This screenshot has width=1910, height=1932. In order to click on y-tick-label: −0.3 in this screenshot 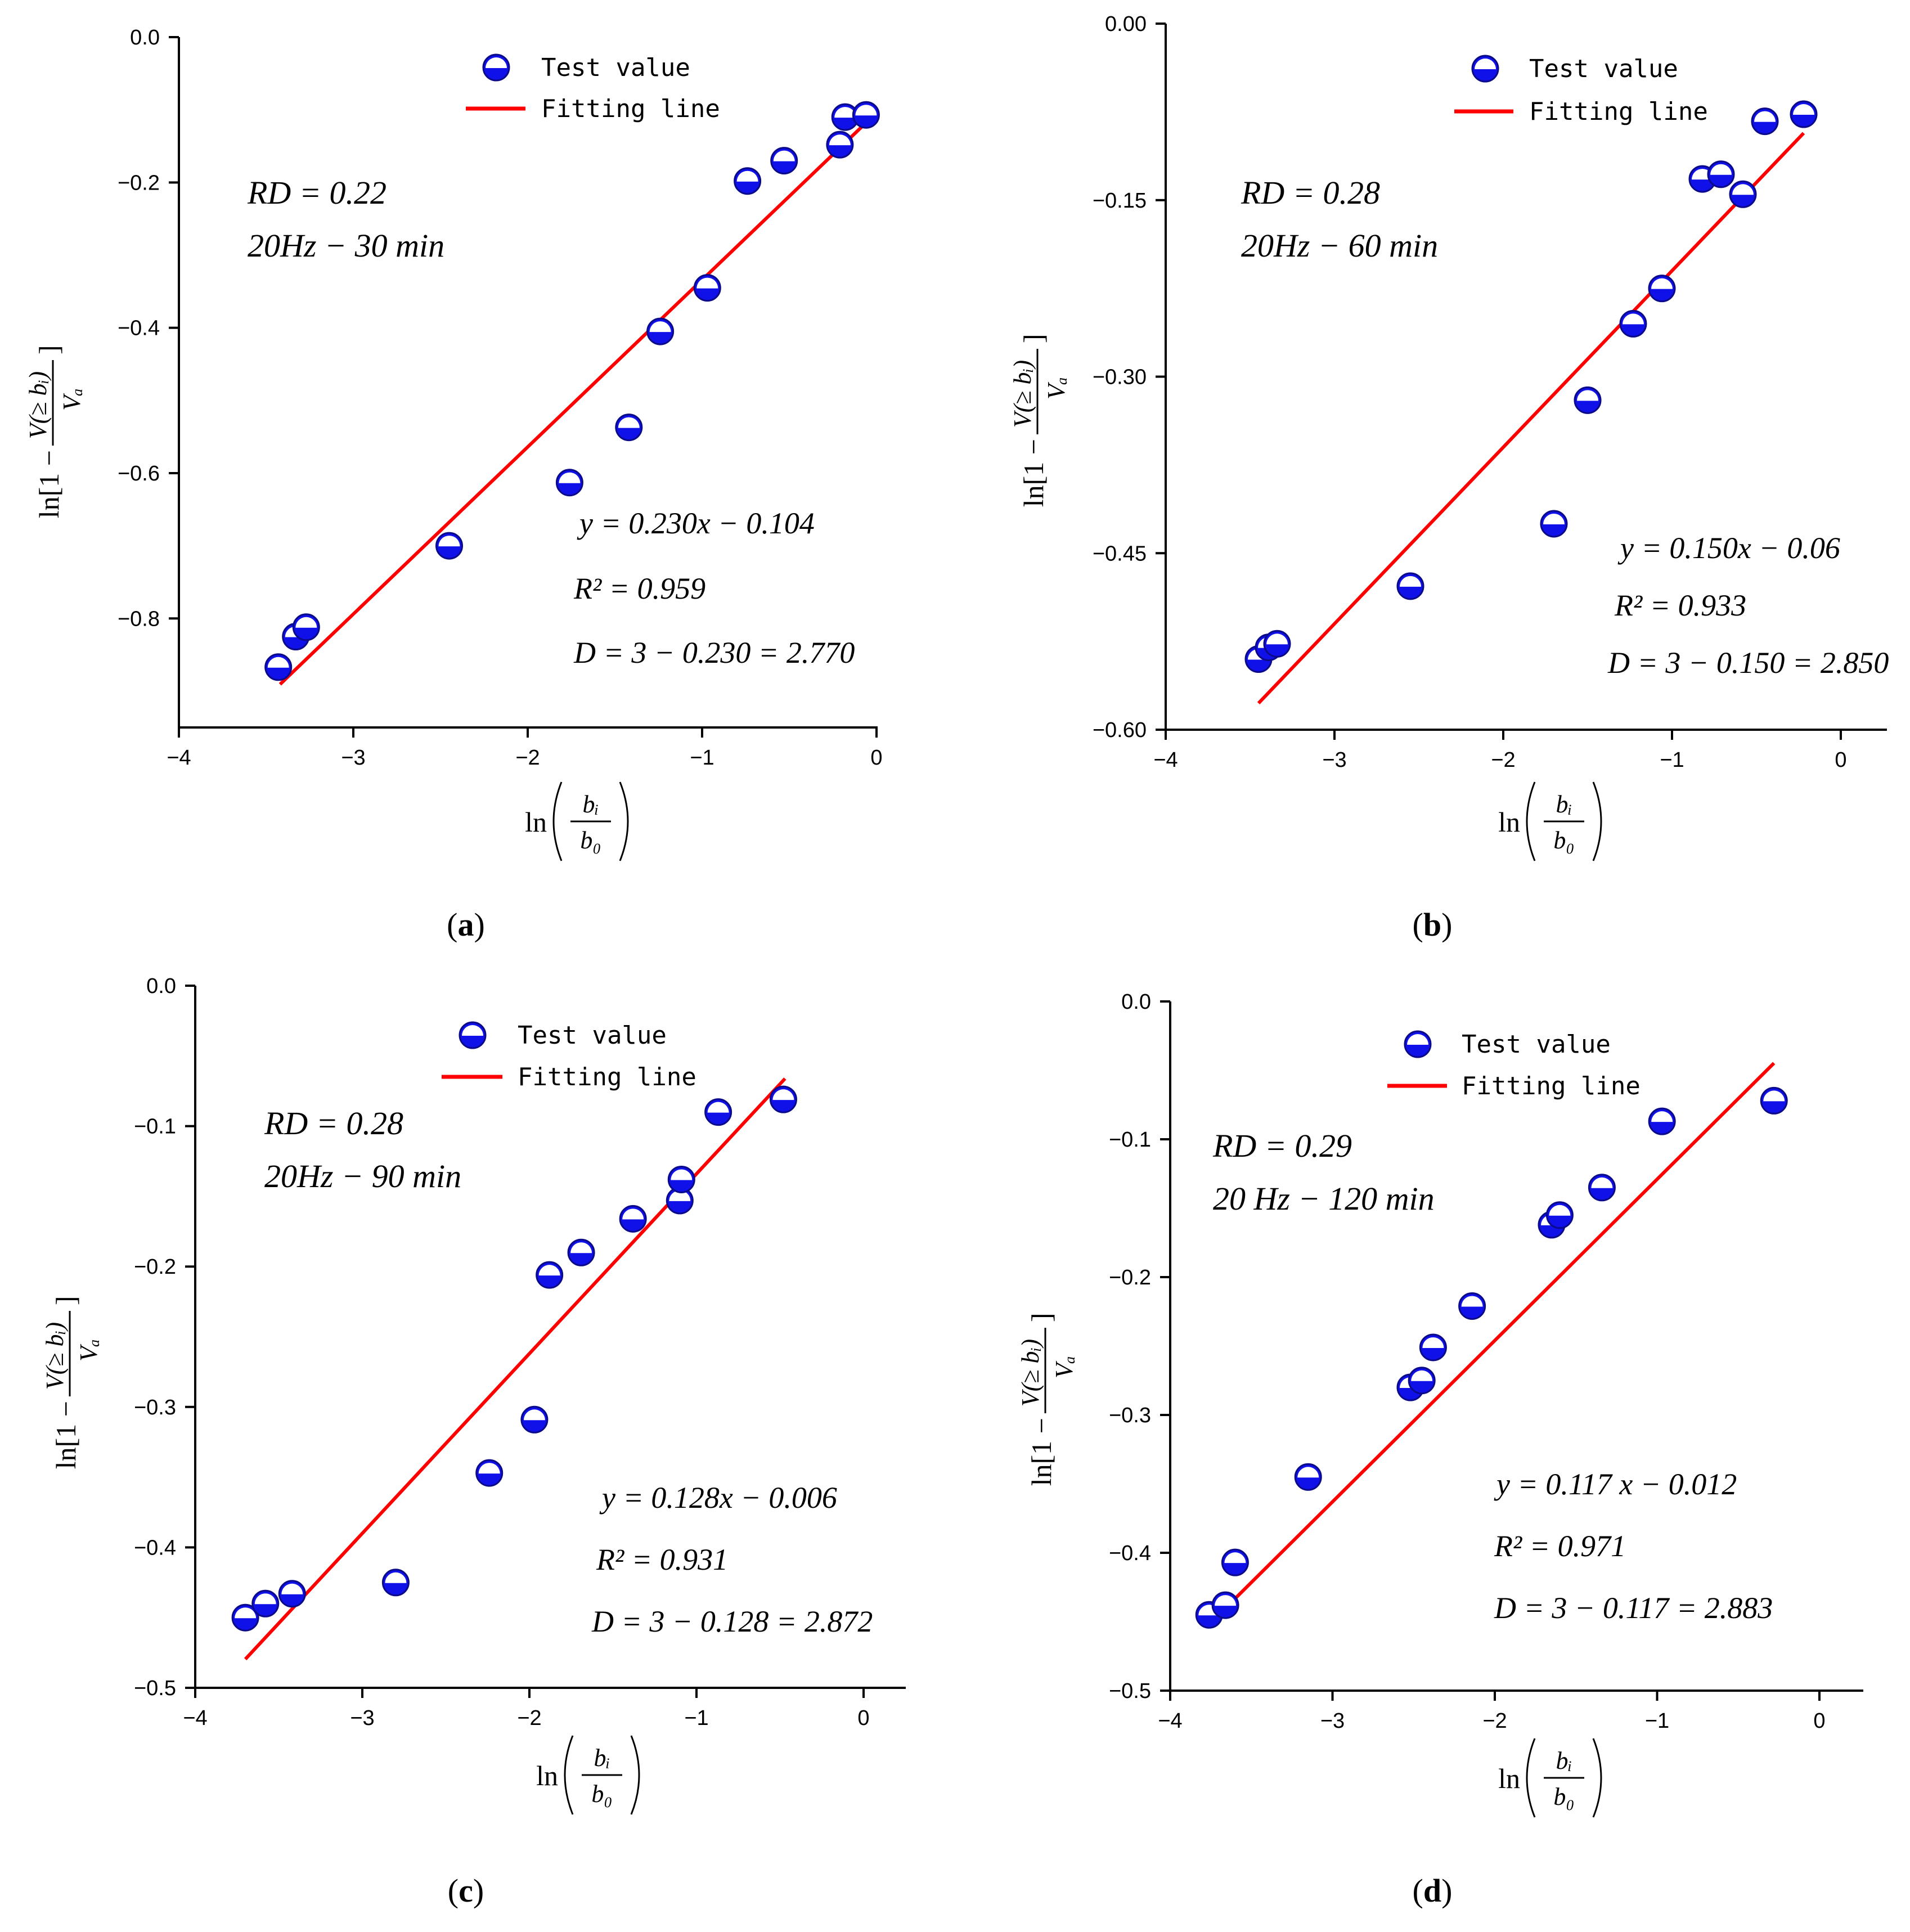, I will do `click(155, 1407)`.